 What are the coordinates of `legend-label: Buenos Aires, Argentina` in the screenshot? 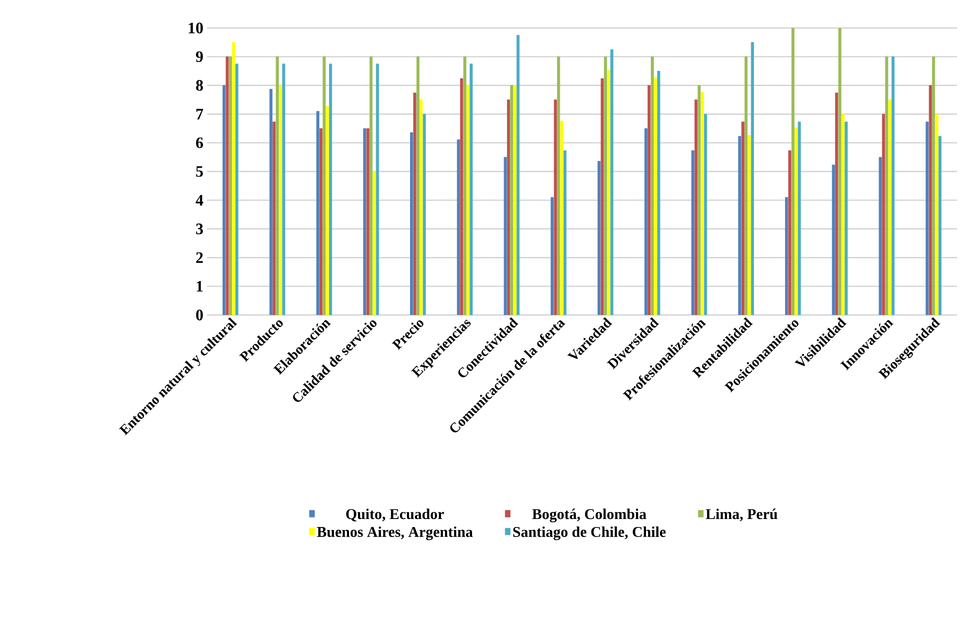 It's located at (394, 533).